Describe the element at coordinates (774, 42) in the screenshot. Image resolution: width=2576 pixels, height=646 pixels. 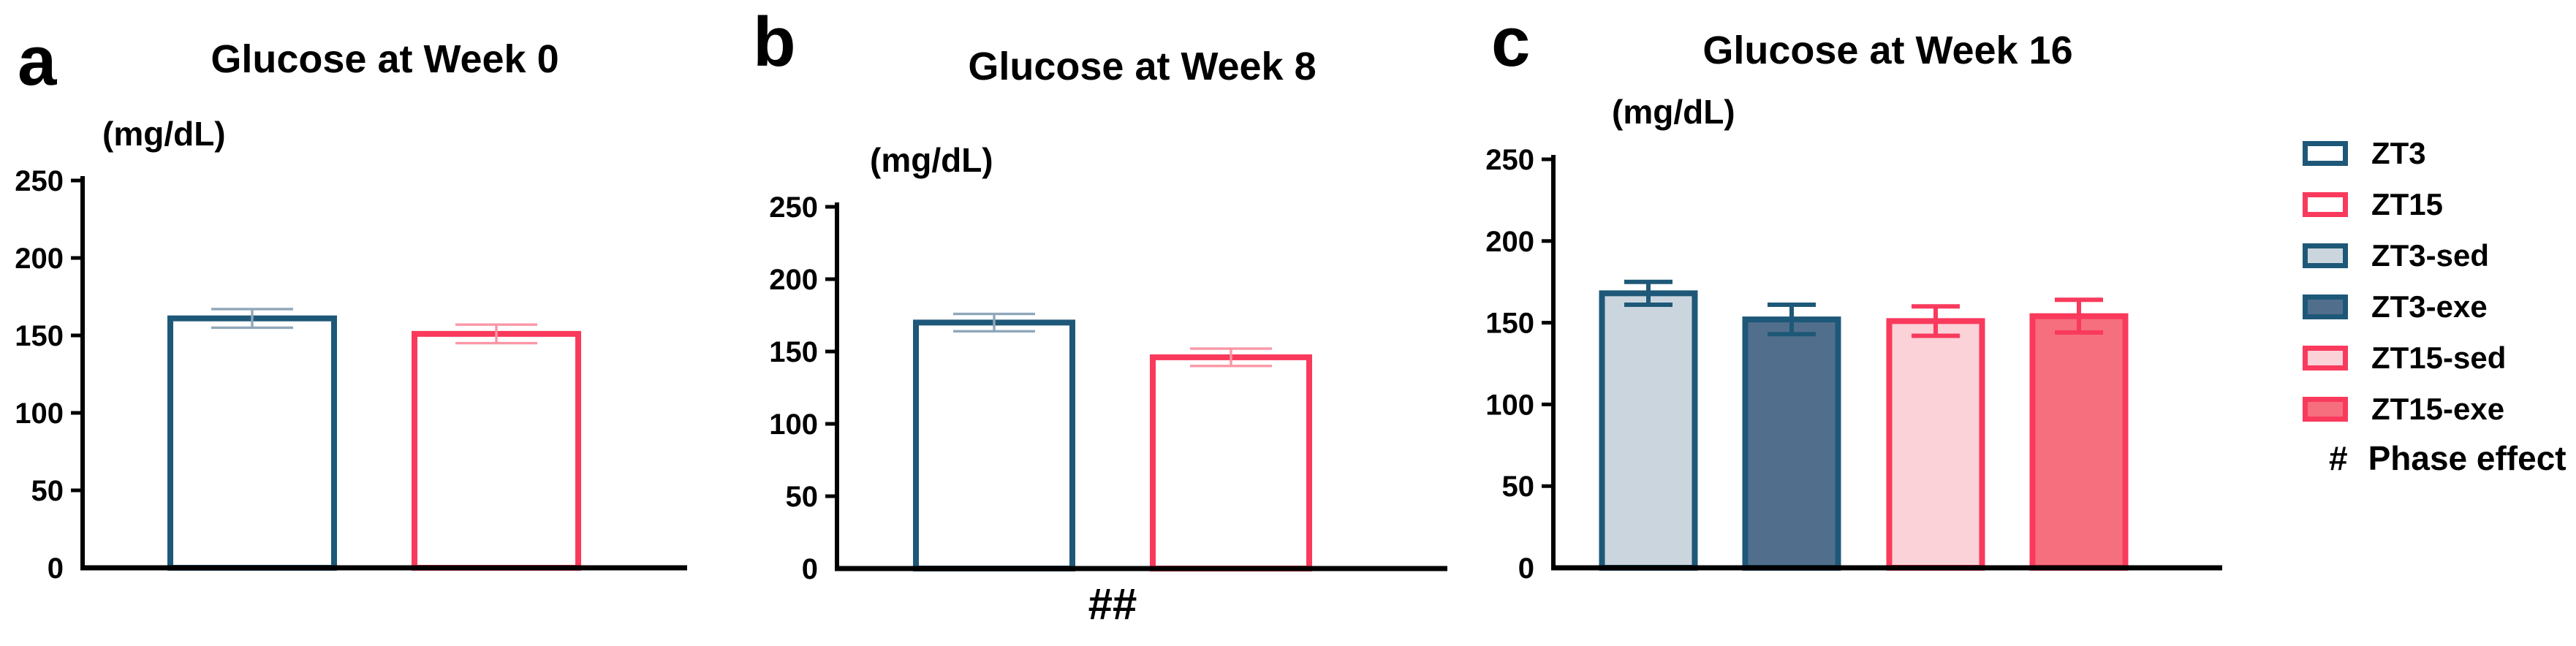
I see `panel-letter-b: b` at that location.